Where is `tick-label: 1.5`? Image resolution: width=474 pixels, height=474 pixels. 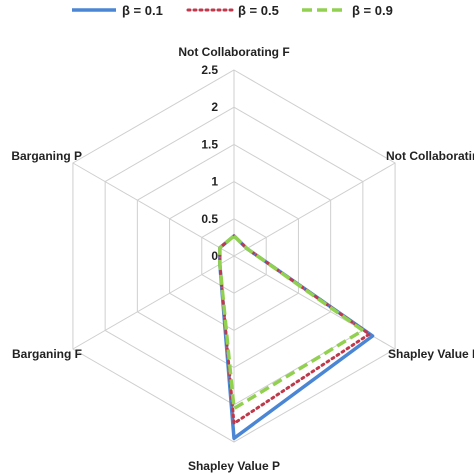
tick-label: 1.5 is located at coordinates (209, 144).